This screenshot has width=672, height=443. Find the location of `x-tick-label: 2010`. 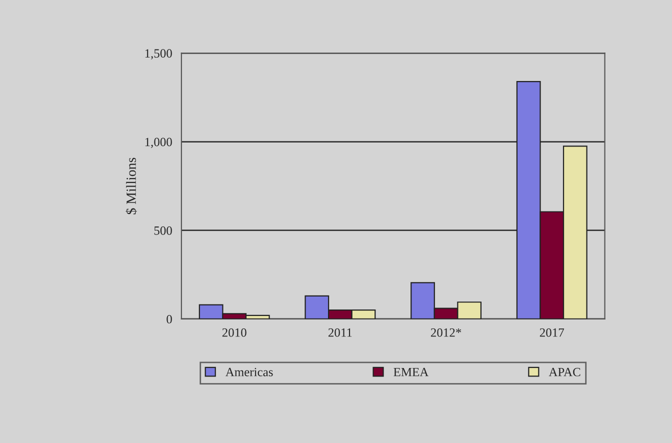

x-tick-label: 2010 is located at coordinates (234, 332).